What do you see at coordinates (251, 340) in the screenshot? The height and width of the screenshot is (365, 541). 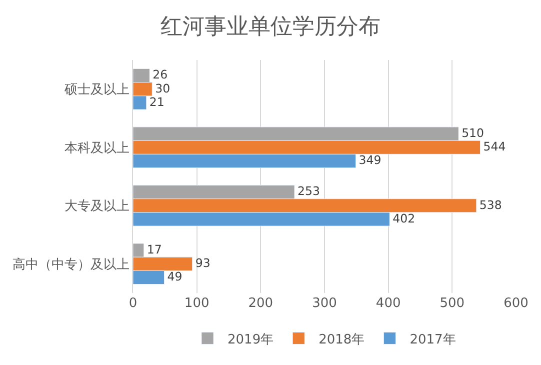 I see `legend-label: 2019年` at bounding box center [251, 340].